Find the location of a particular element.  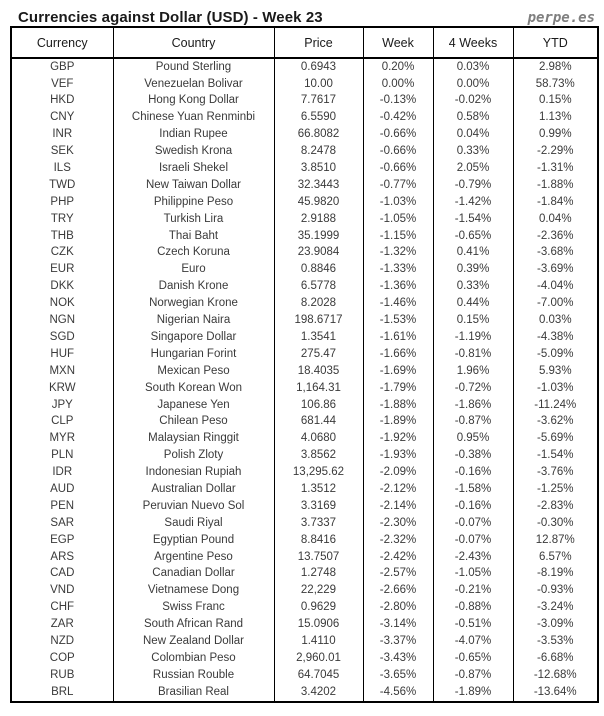

week-change-cell: -3.37% is located at coordinates (398, 642).